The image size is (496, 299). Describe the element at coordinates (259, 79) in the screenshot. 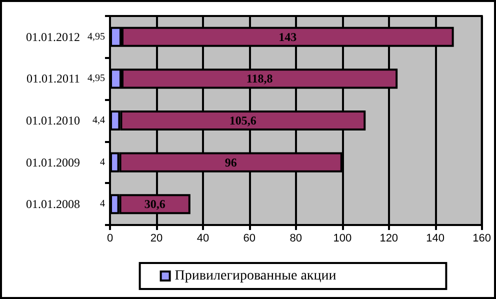

I see `data-label: 118,8` at that location.